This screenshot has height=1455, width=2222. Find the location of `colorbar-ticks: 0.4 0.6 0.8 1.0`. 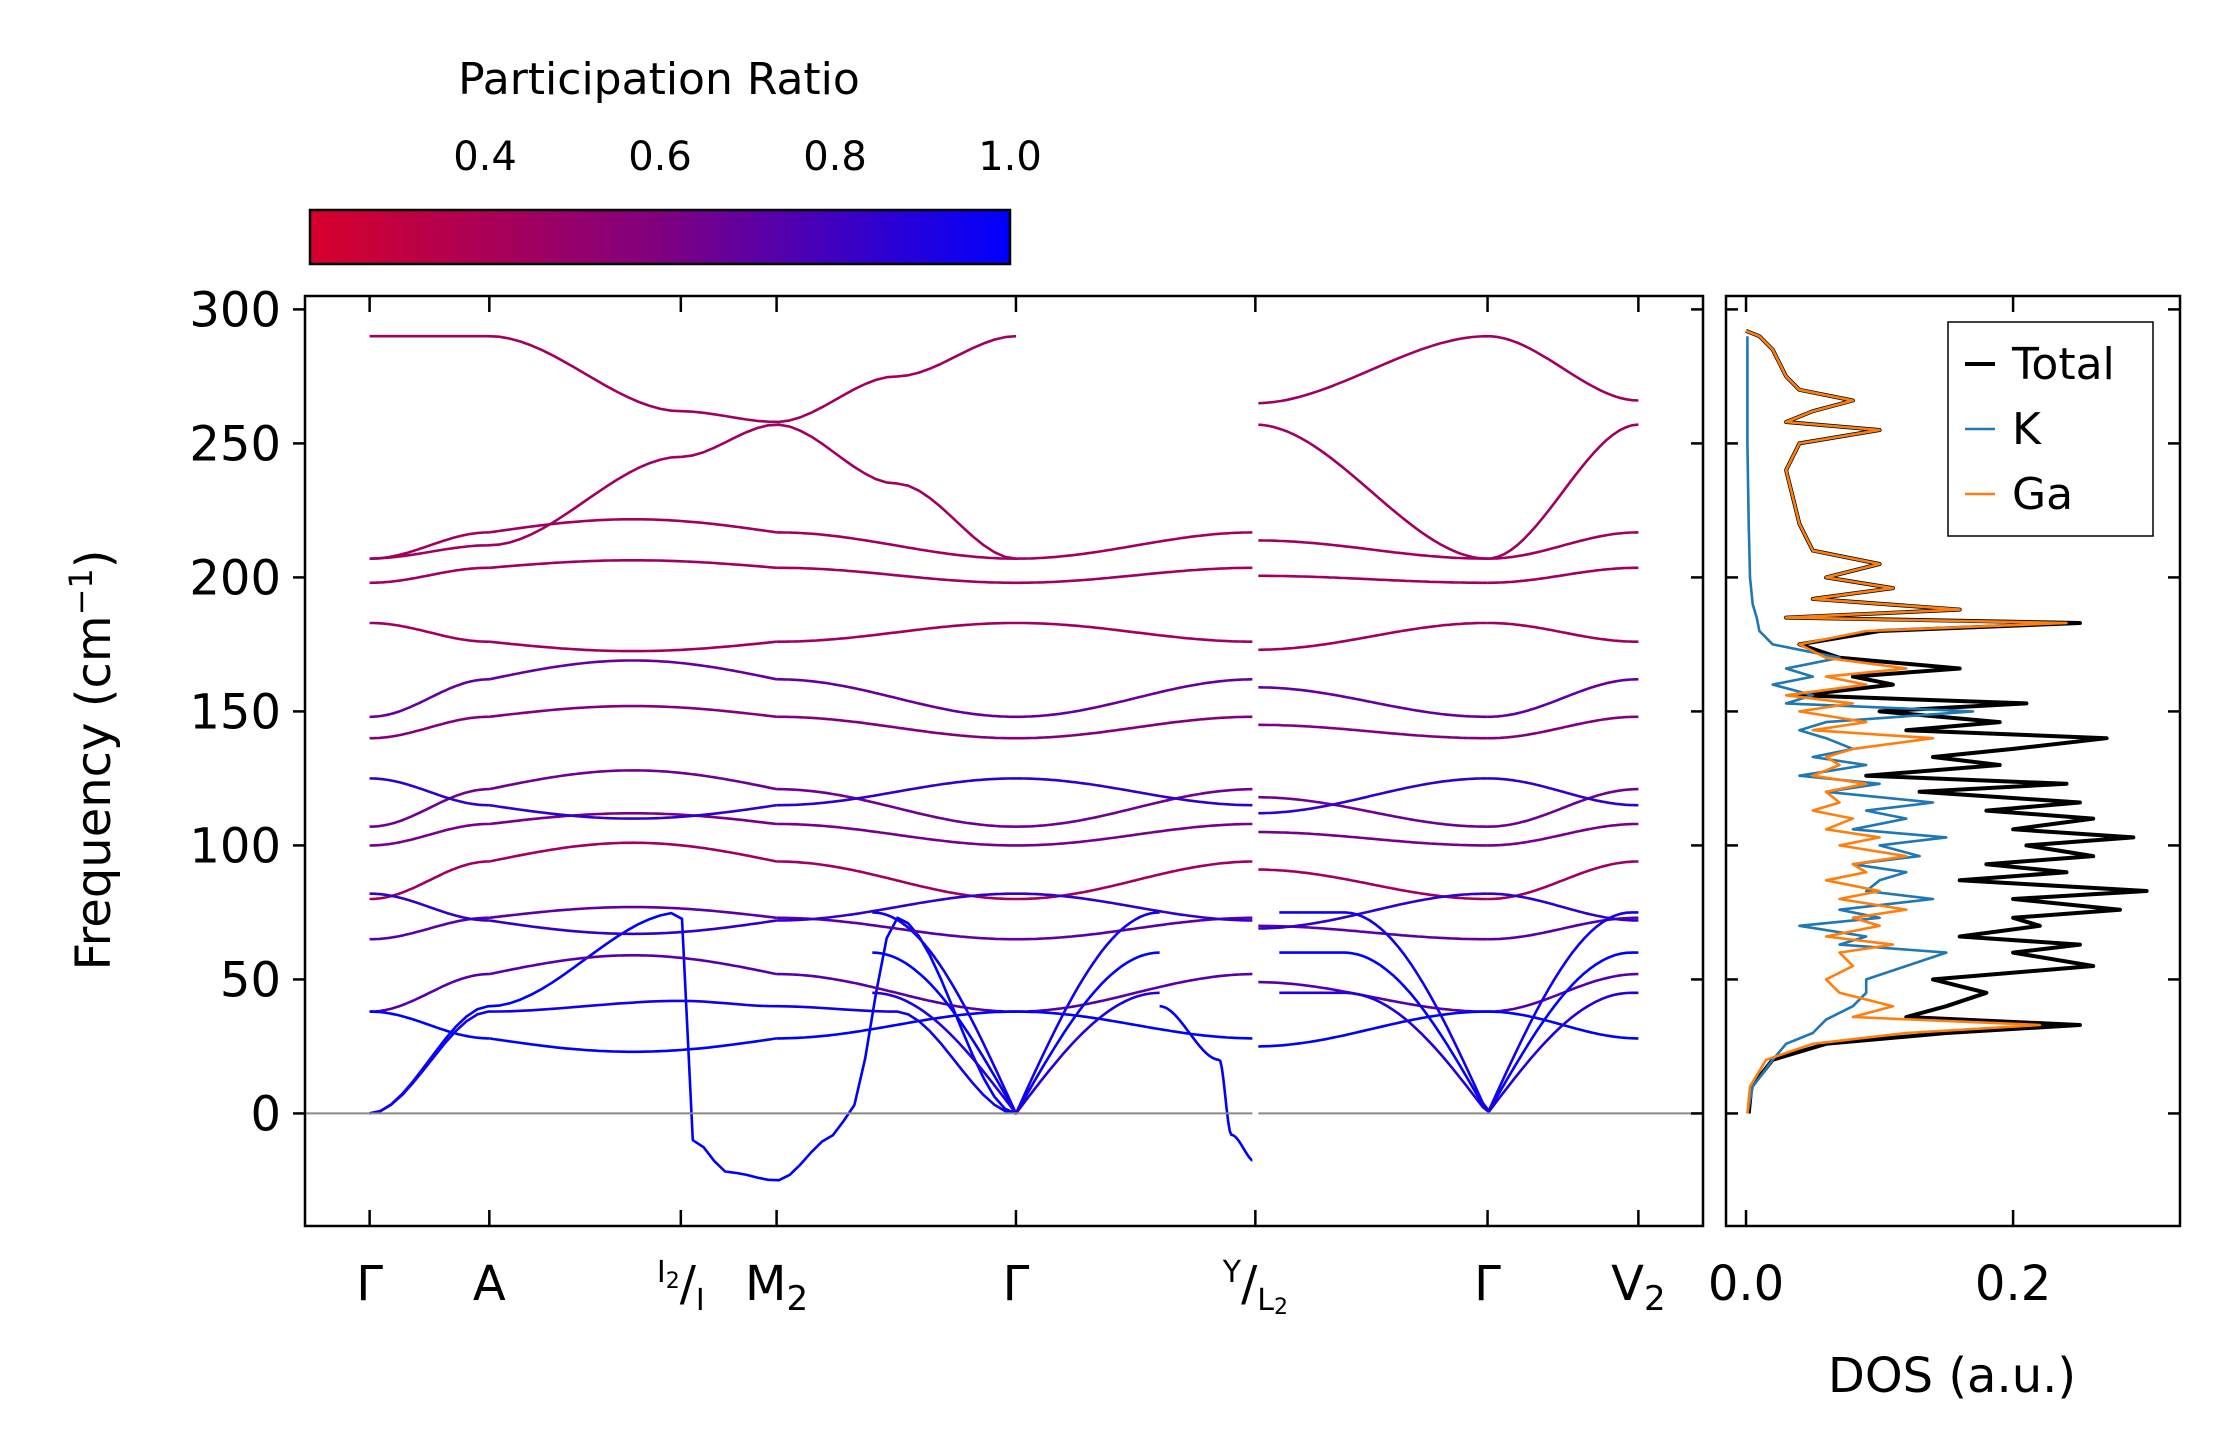

colorbar-ticks: 0.4 0.6 0.8 1.0 is located at coordinates (747, 199).